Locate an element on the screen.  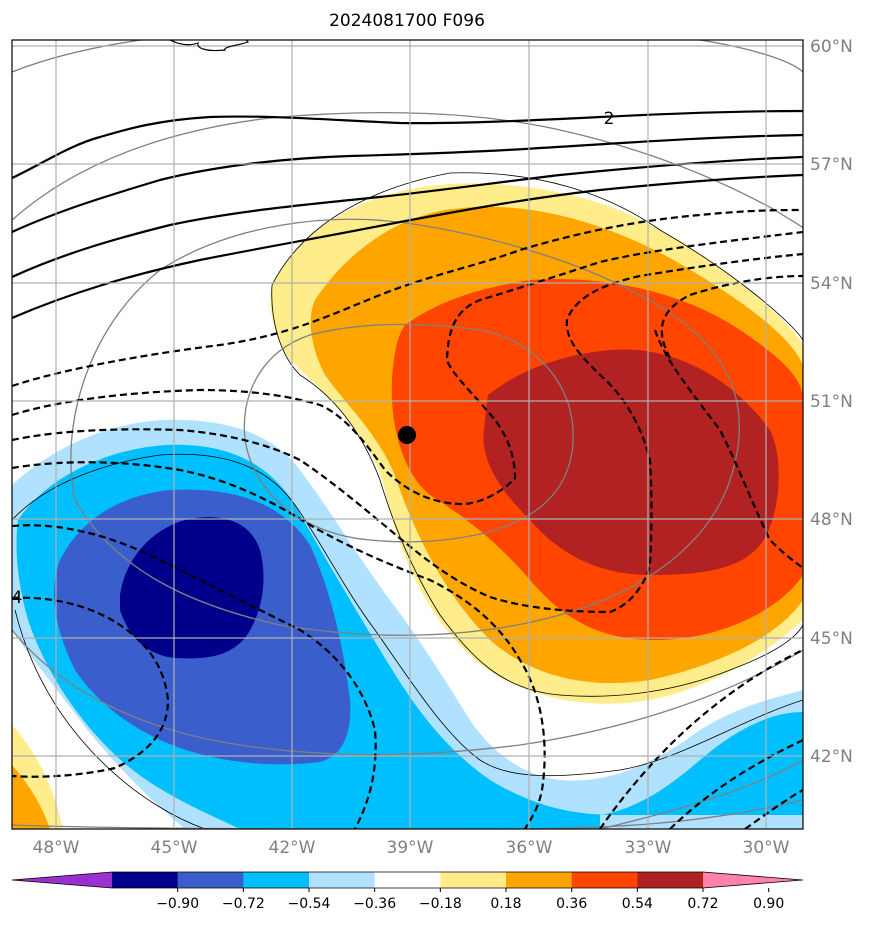
contour-label-left: 4 is located at coordinates (17, 598).